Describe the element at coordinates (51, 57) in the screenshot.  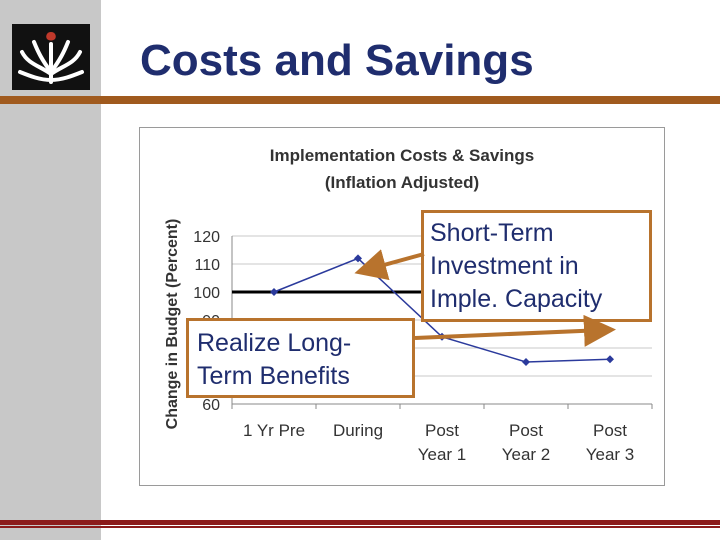
I see `university-logo-icon` at that location.